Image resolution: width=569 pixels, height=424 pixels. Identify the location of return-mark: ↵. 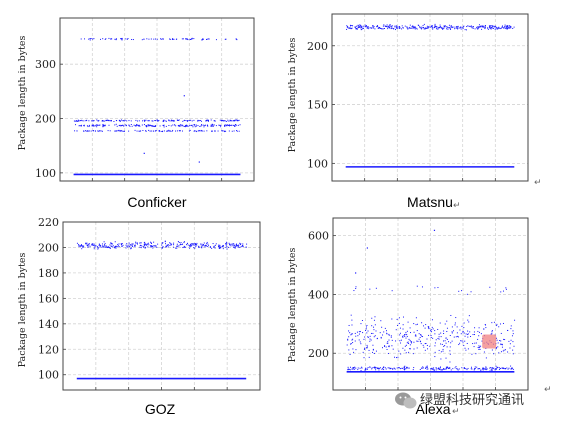
(456, 412).